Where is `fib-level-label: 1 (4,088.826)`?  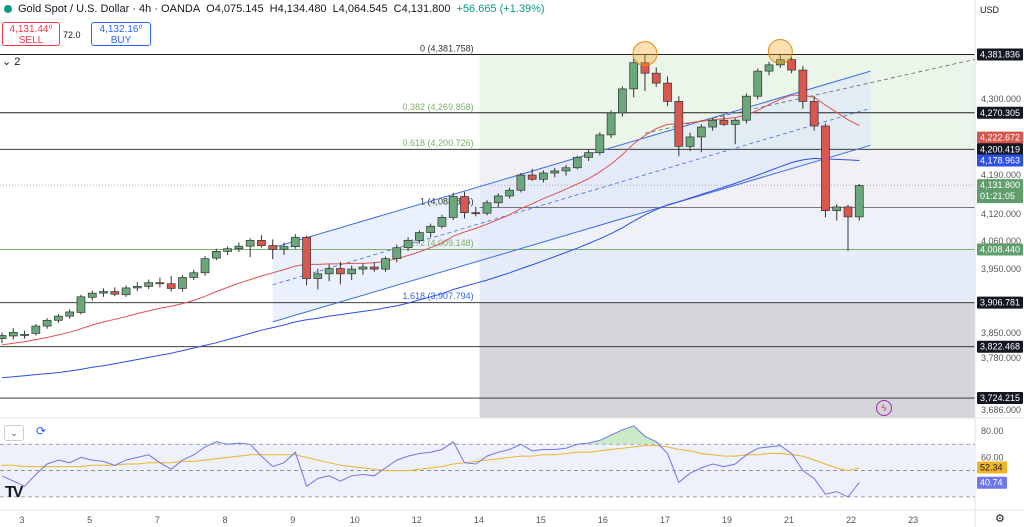 fib-level-label: 1 (4,088.826) is located at coordinates (447, 202).